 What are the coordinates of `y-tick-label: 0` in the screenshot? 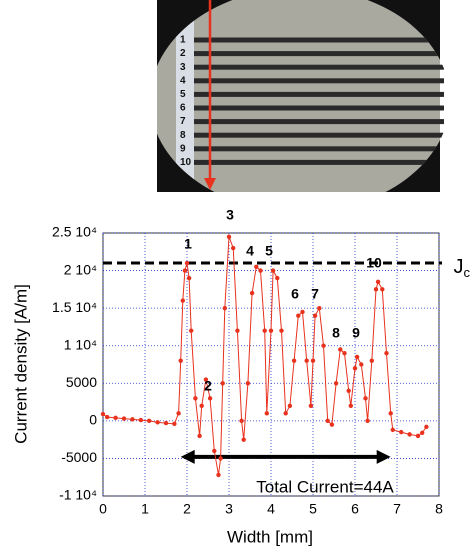 It's located at (93, 420).